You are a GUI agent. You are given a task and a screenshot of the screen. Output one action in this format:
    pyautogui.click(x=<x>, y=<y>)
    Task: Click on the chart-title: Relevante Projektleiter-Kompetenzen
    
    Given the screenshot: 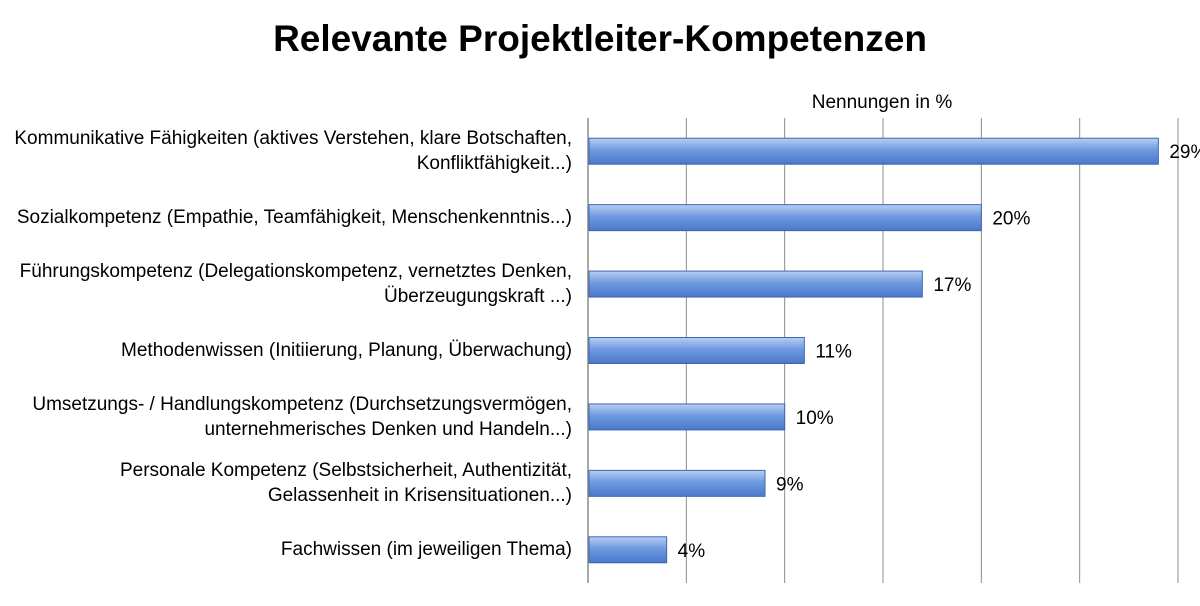 What is the action you would take?
    pyautogui.click(x=600, y=38)
    